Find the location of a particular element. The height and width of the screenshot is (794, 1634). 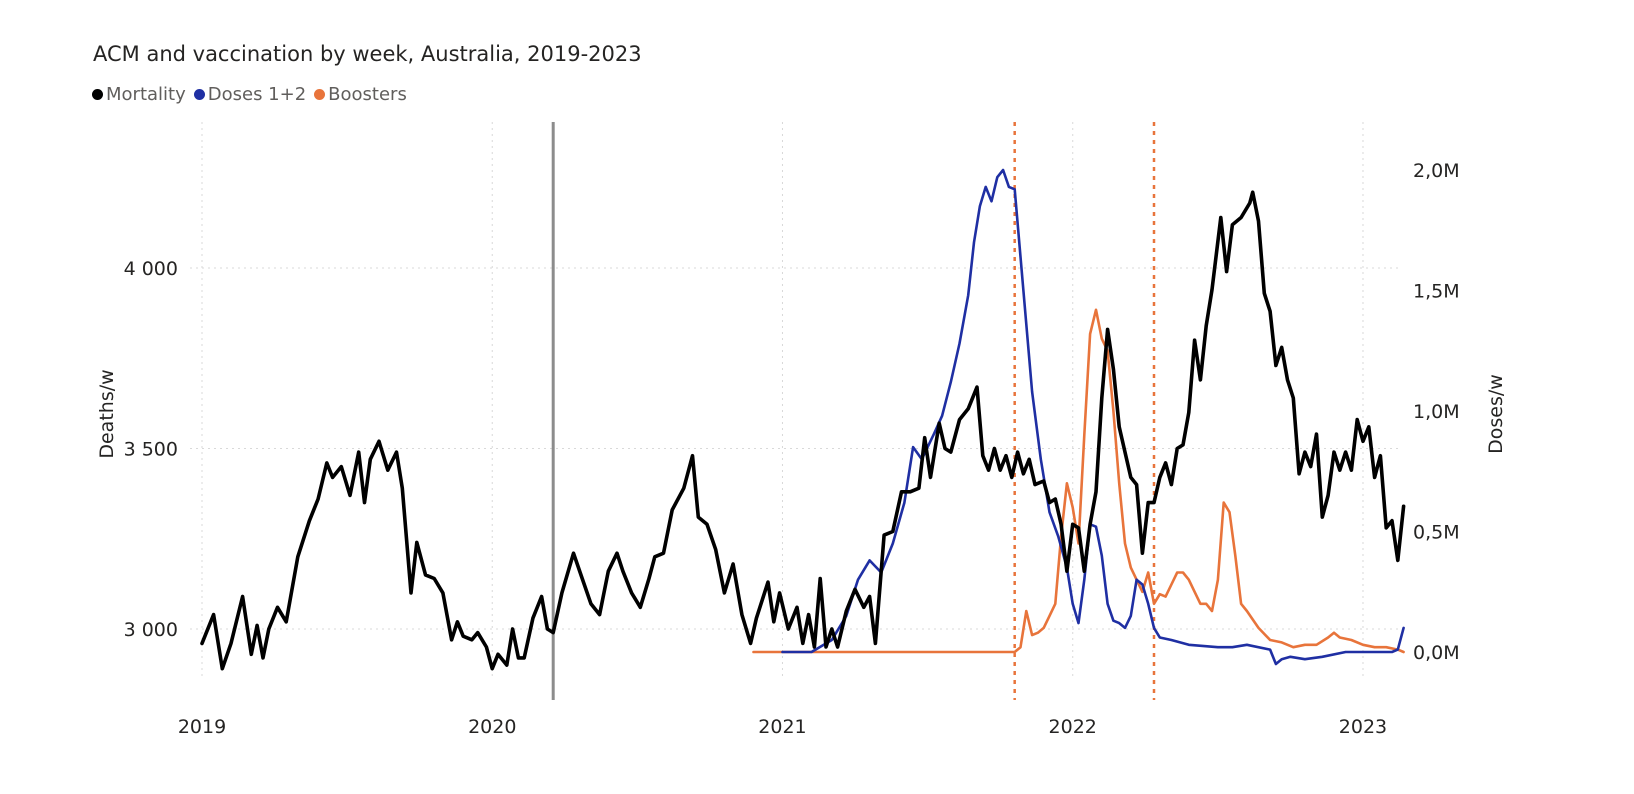

legend-dot-boosters is located at coordinates (320, 94).